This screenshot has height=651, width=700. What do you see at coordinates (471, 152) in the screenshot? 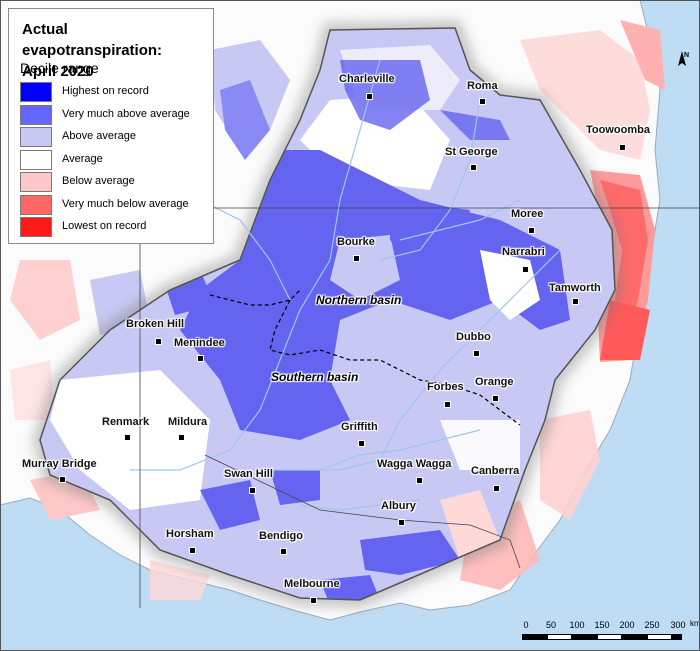
I see `town-label-st-george: St George` at bounding box center [471, 152].